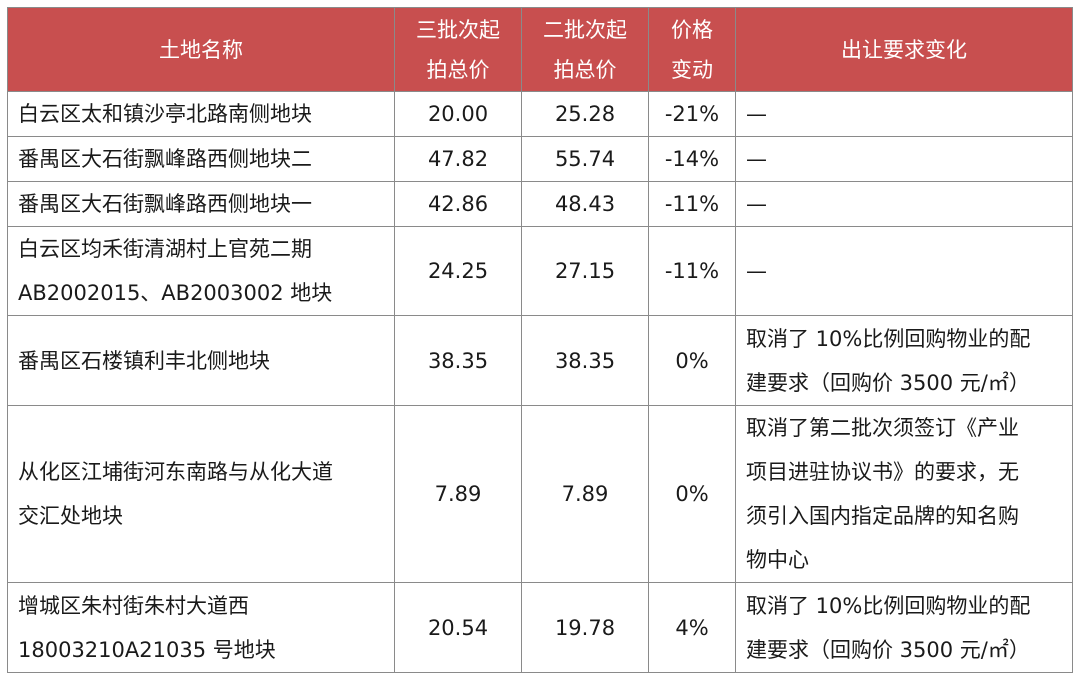 Image resolution: width=1080 pixels, height=677 pixels. What do you see at coordinates (692, 159) in the screenshot?
I see `cell-price-change: -14%` at bounding box center [692, 159].